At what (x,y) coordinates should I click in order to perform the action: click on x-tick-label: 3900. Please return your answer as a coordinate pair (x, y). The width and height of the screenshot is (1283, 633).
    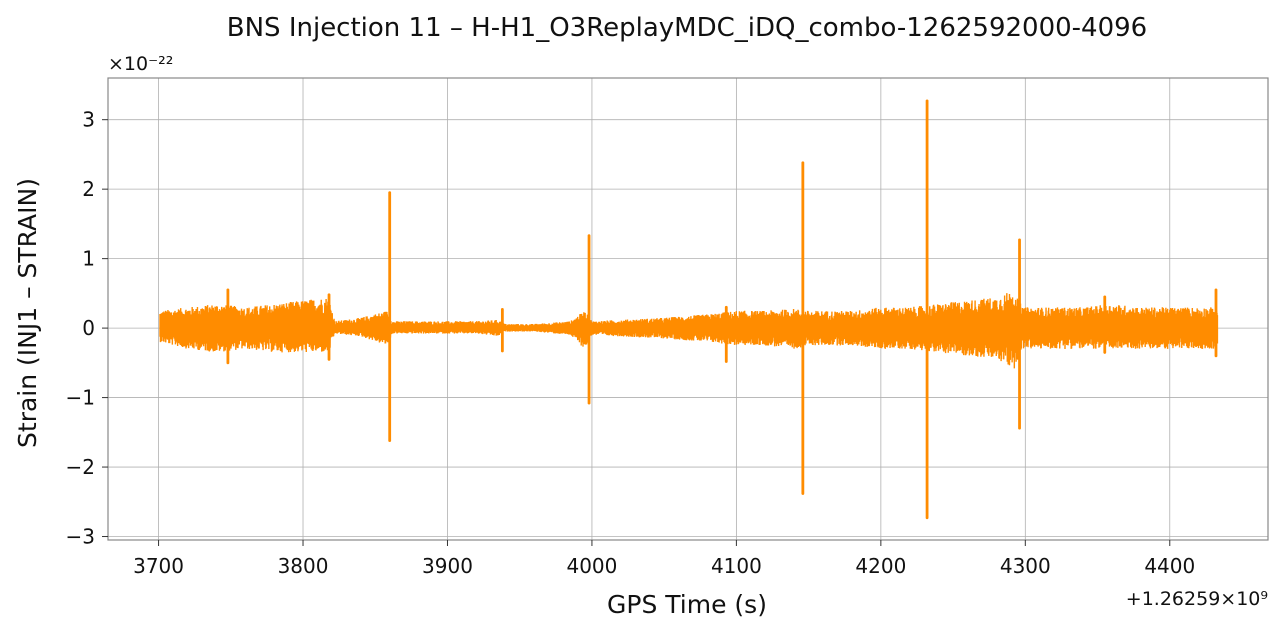
    Looking at the image, I should click on (447, 566).